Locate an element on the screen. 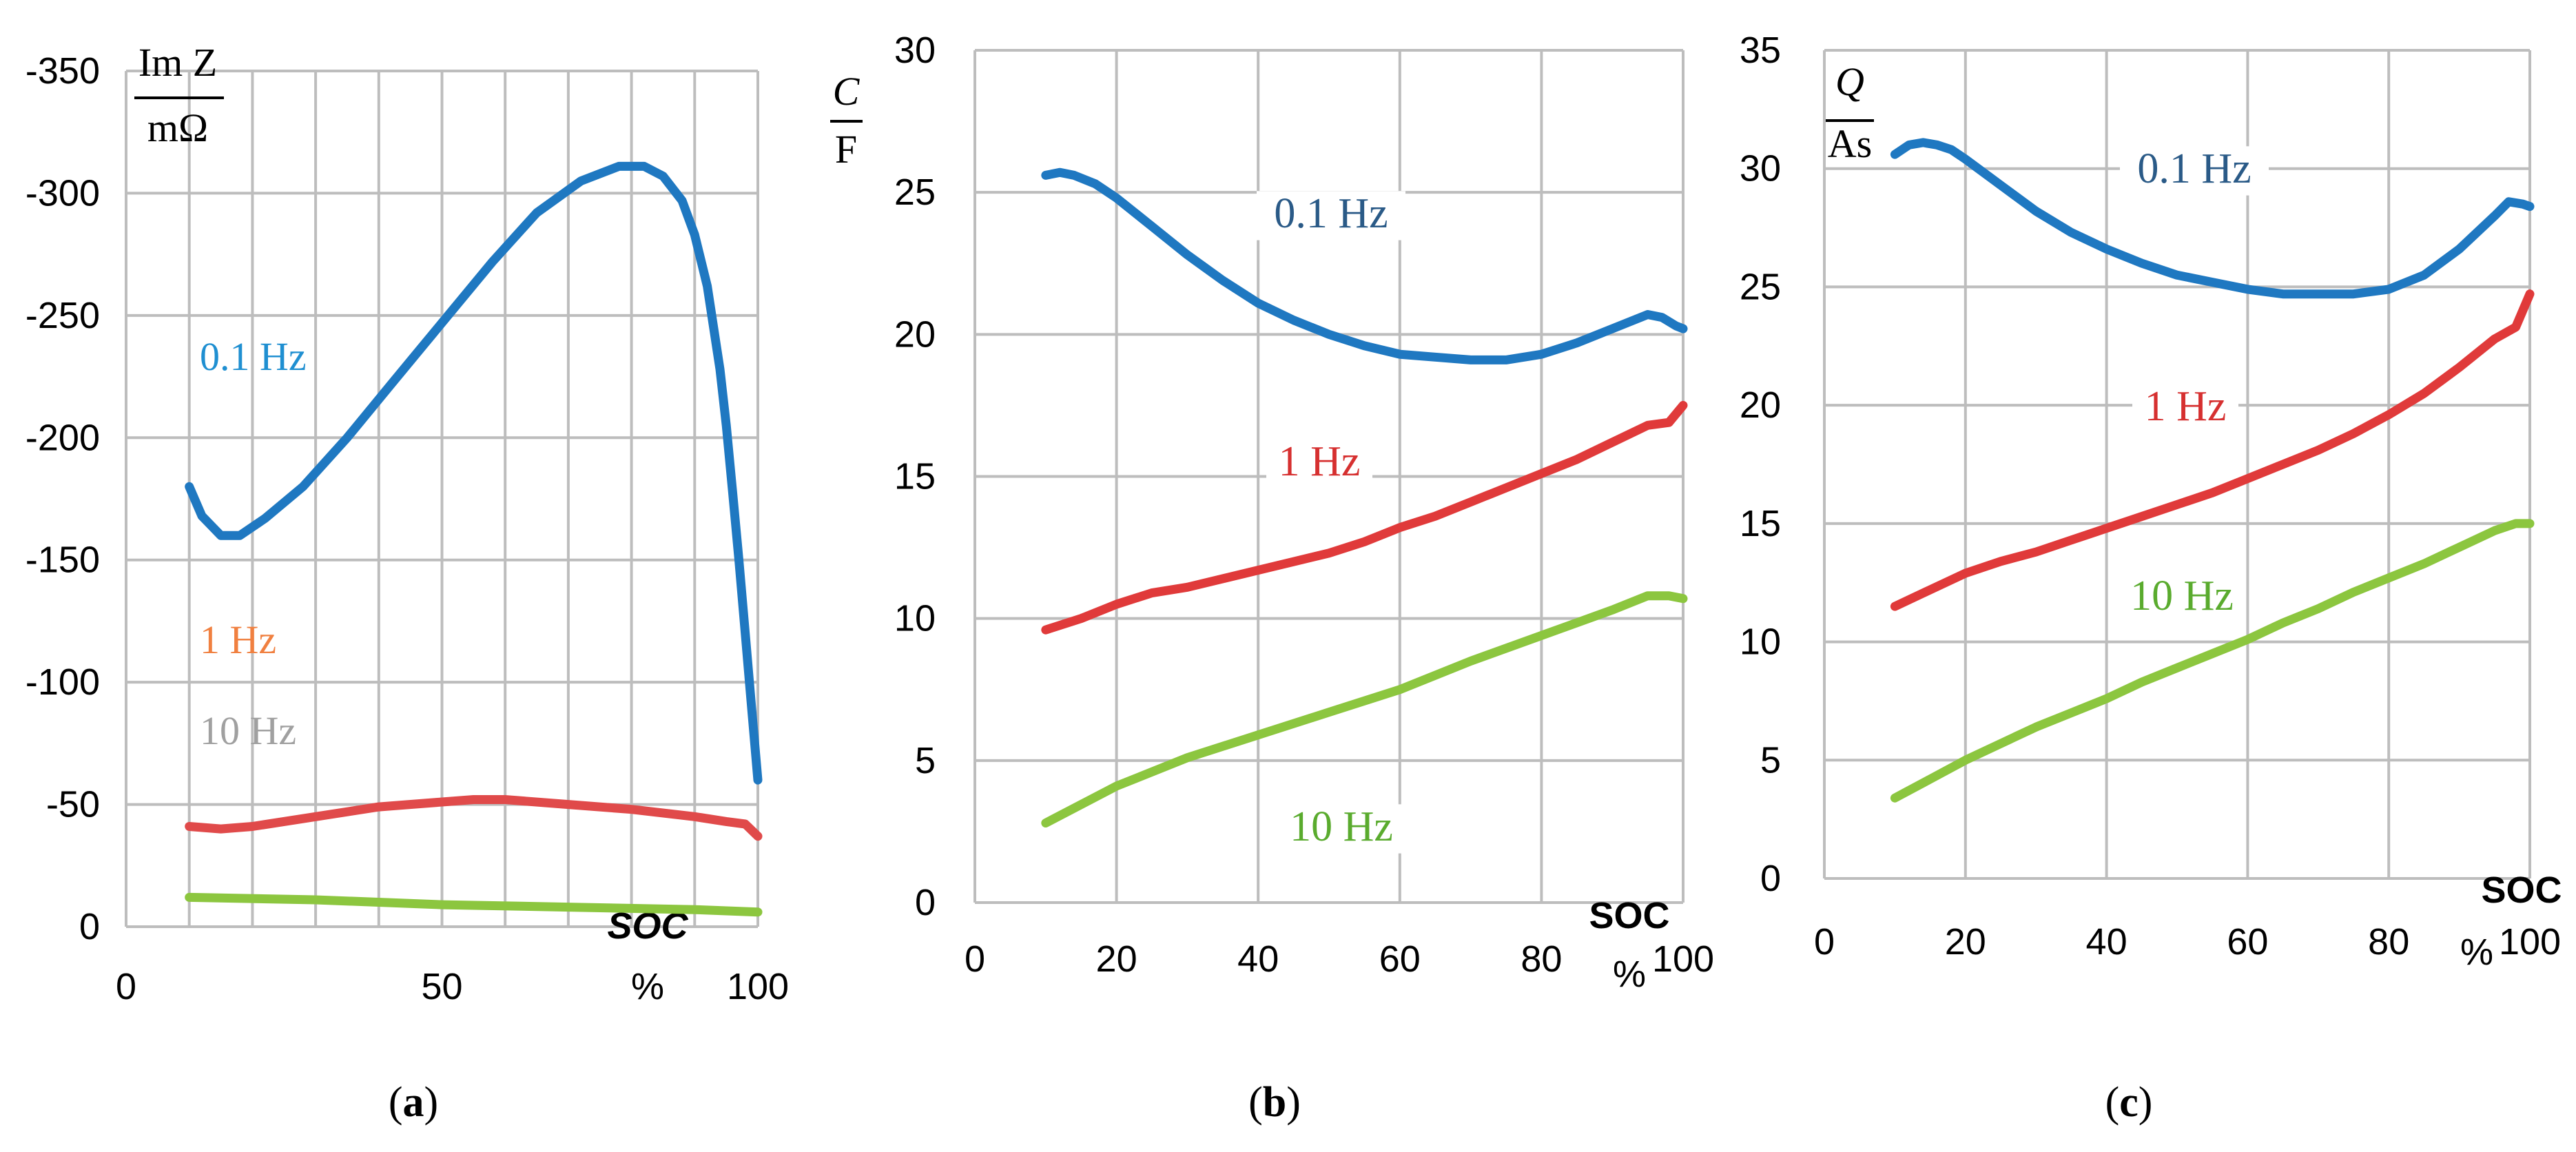 The height and width of the screenshot is (1152, 2576). y-axis-label-top: C is located at coordinates (847, 92).